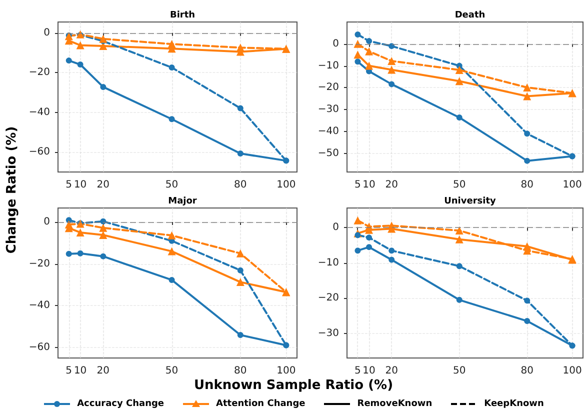 Image resolution: width=587 pixels, height=414 pixels. Describe the element at coordinates (183, 15) in the screenshot. I see `chart-title: Birth` at that location.